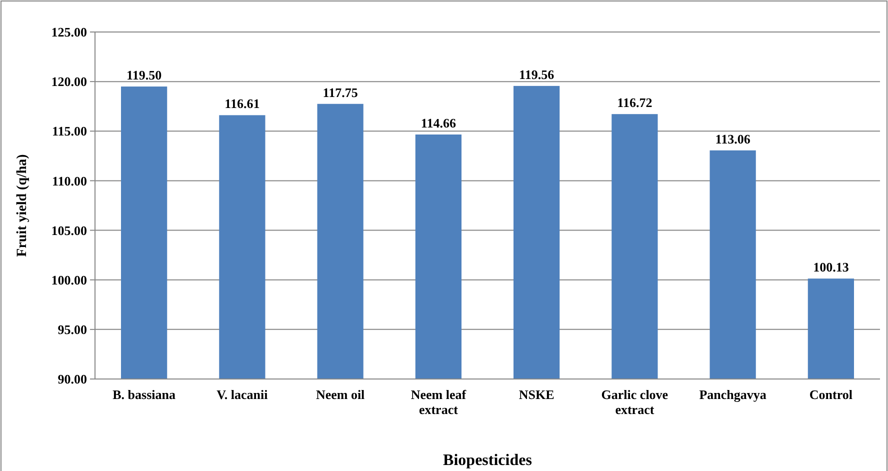 The height and width of the screenshot is (471, 888). Describe the element at coordinates (634, 402) in the screenshot. I see `x-tick-label: Garlic clove extract` at that location.